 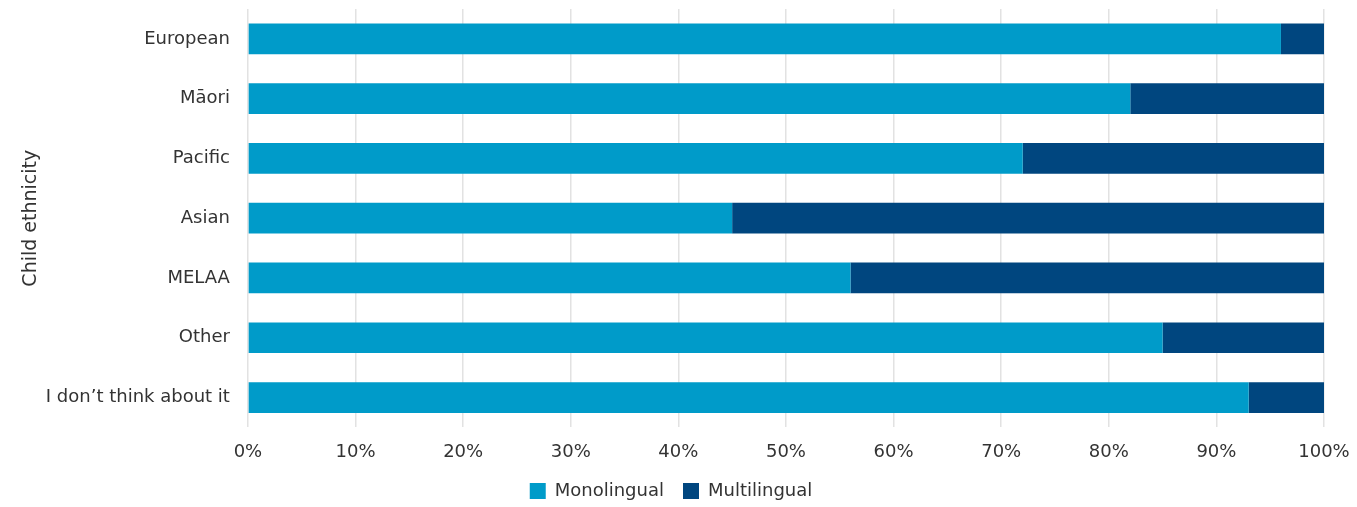 I want to click on y-tick-label: MELAA, so click(x=199, y=276).